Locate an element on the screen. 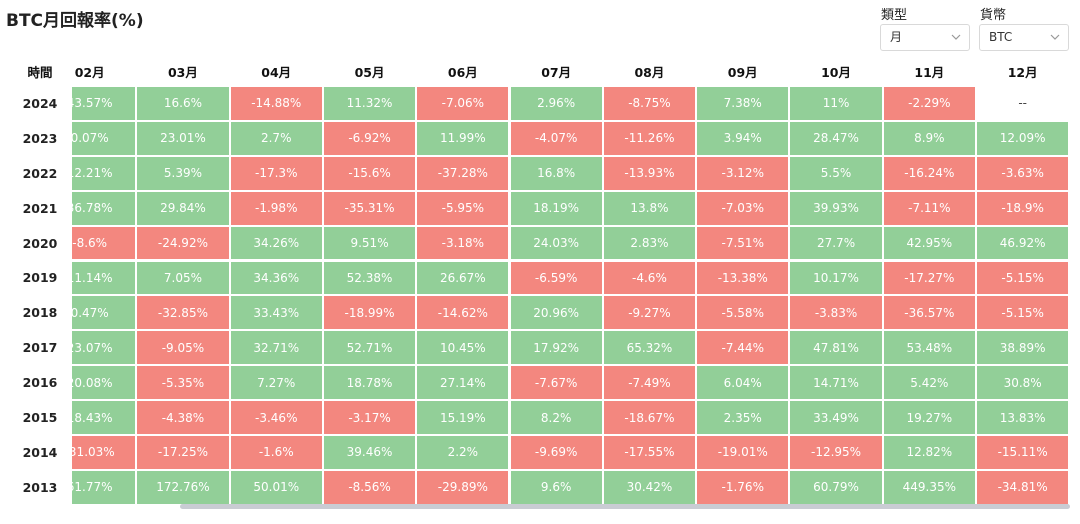  return-cell: -5.95% is located at coordinates (463, 208).